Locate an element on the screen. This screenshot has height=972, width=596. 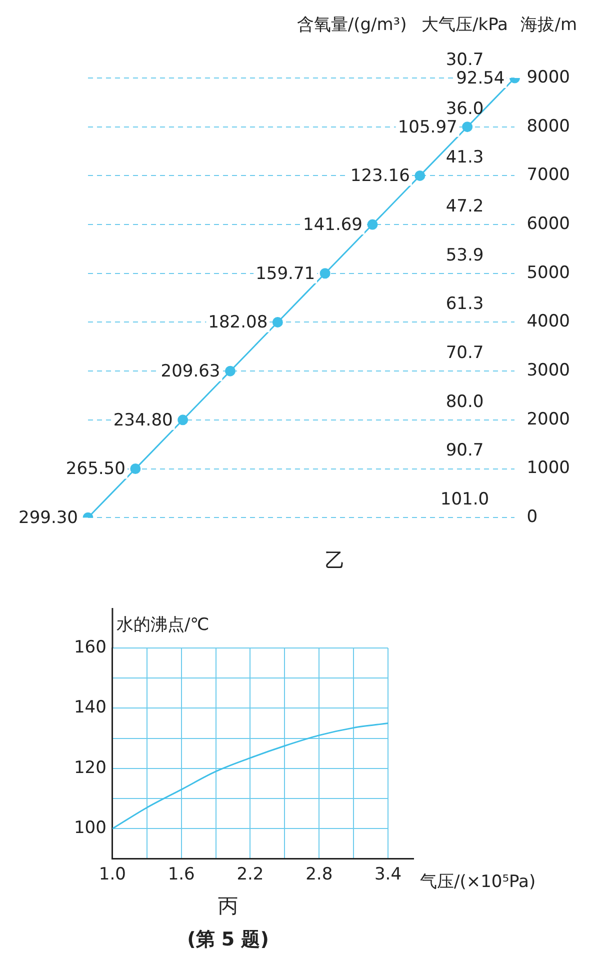
y-axis-title: 海拔/m is located at coordinates (549, 24).